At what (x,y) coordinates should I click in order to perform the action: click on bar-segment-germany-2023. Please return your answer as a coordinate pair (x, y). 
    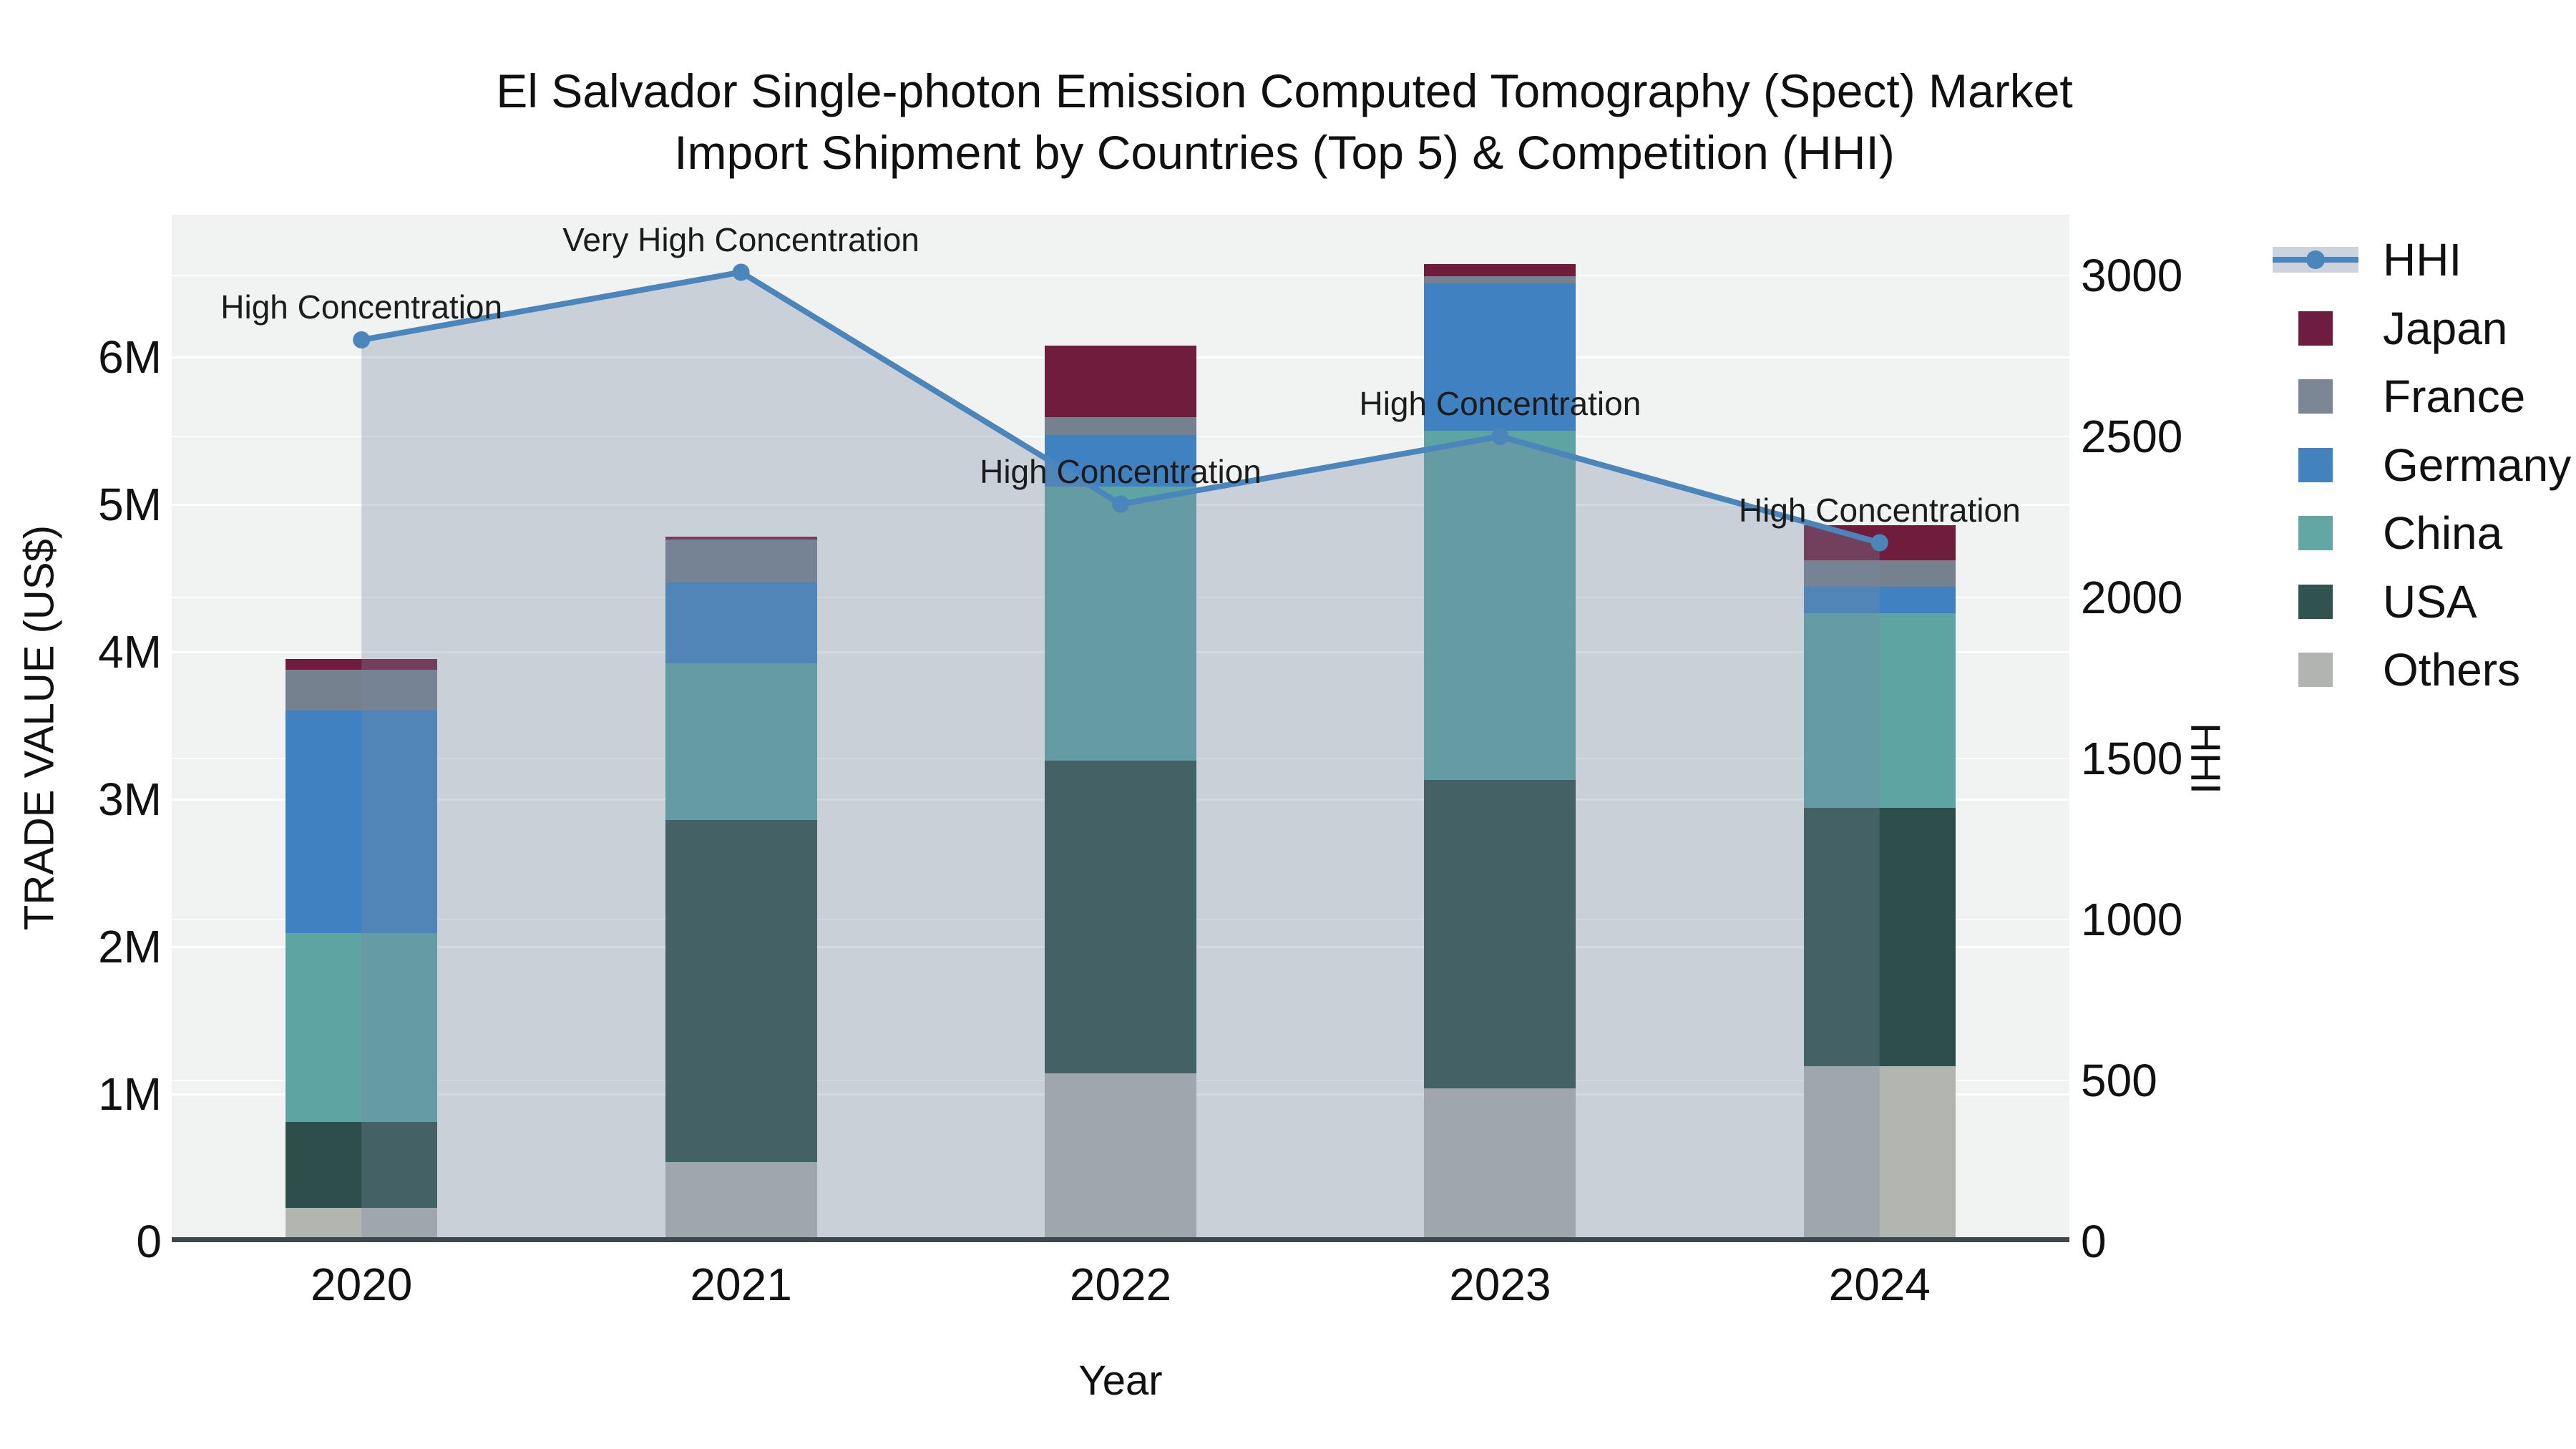
    Looking at the image, I should click on (1500, 357).